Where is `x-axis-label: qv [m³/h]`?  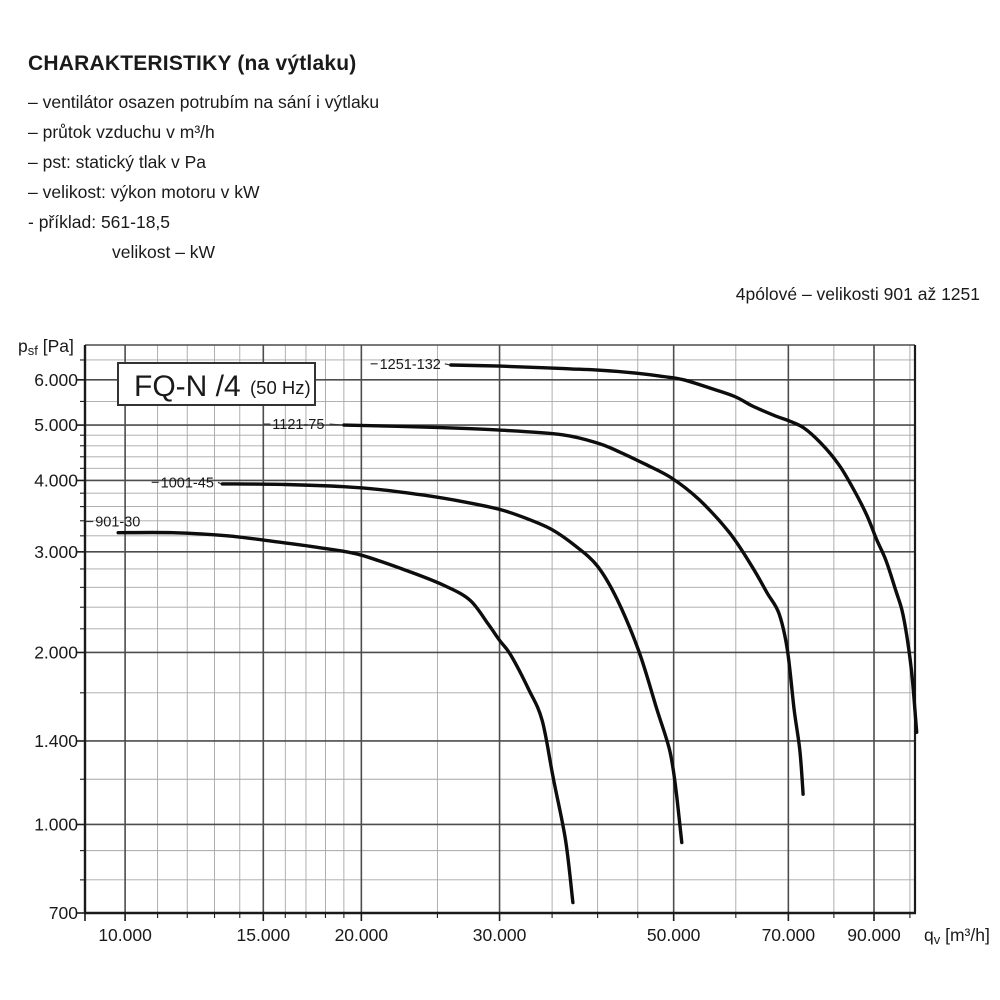 x-axis-label: qv [m³/h] is located at coordinates (957, 936).